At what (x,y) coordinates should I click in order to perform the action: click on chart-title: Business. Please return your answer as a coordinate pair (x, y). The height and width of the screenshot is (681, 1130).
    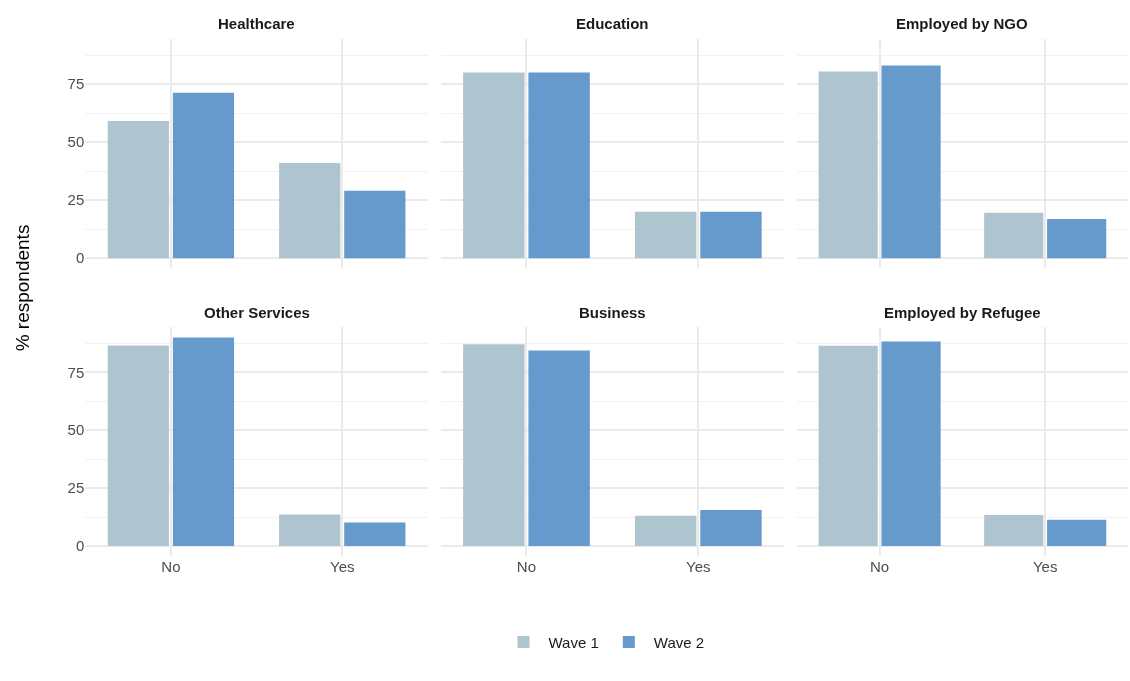
    Looking at the image, I should click on (612, 312).